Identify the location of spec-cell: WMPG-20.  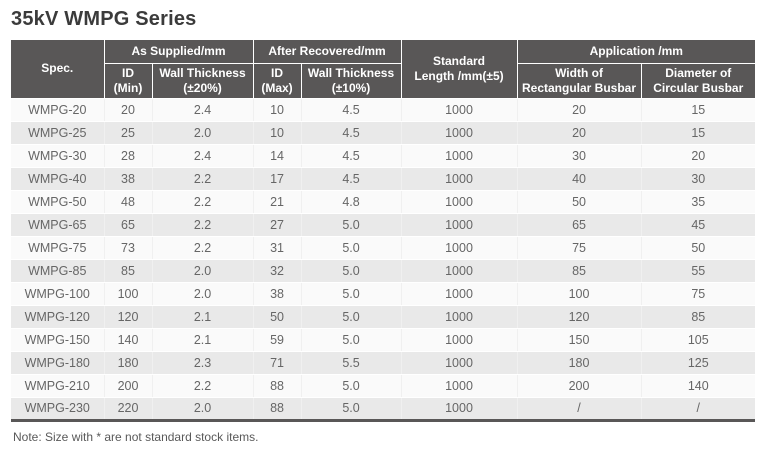
(58, 110).